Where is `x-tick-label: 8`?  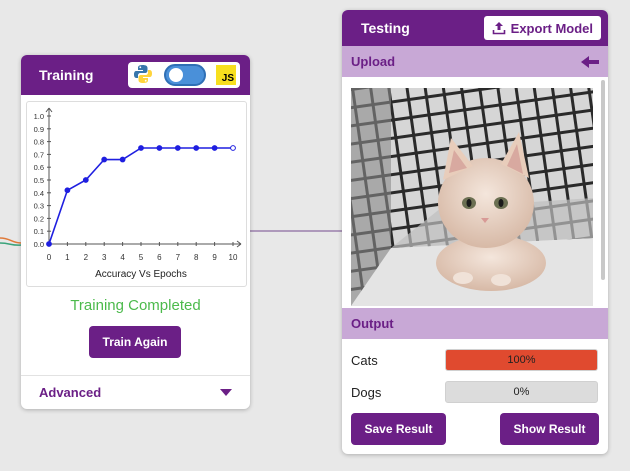
x-tick-label: 8 is located at coordinates (196, 257).